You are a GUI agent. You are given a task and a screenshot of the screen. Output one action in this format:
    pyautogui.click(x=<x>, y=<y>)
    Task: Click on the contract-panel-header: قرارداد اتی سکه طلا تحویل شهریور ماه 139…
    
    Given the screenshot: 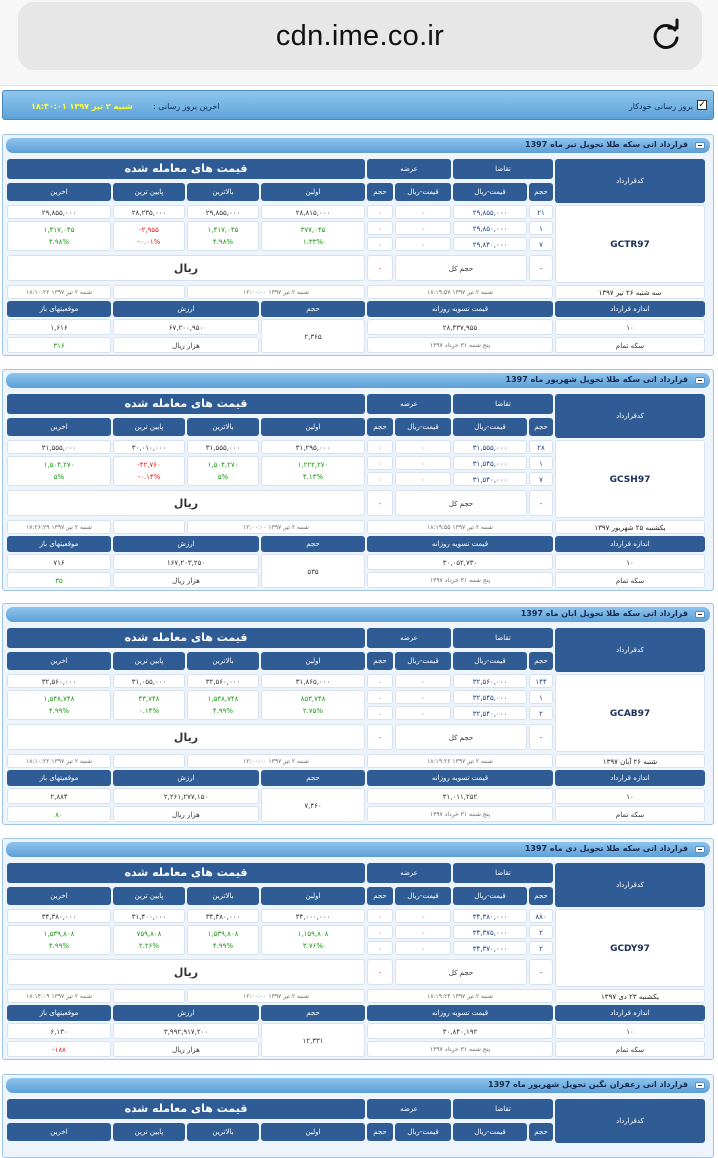 What is the action you would take?
    pyautogui.click(x=358, y=380)
    